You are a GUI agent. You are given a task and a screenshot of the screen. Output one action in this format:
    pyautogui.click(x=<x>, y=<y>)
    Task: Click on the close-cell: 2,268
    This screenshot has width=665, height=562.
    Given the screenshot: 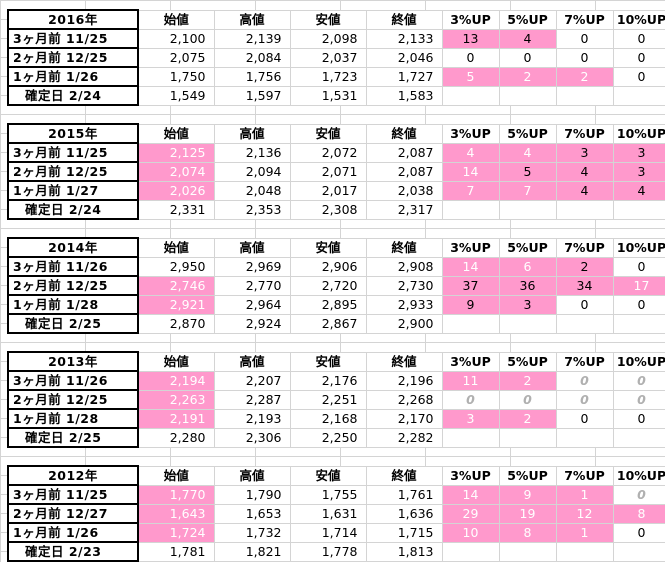 What is the action you would take?
    pyautogui.click(x=404, y=399)
    